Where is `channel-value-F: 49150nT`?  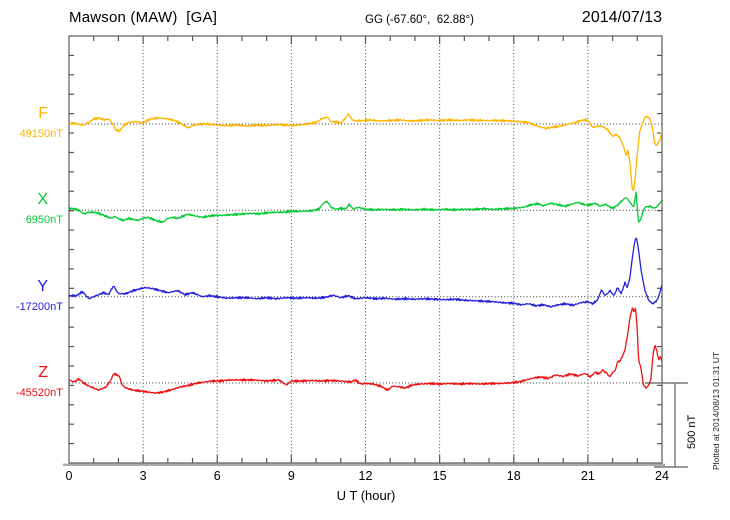
channel-value-F: 49150nT is located at coordinates (41, 134).